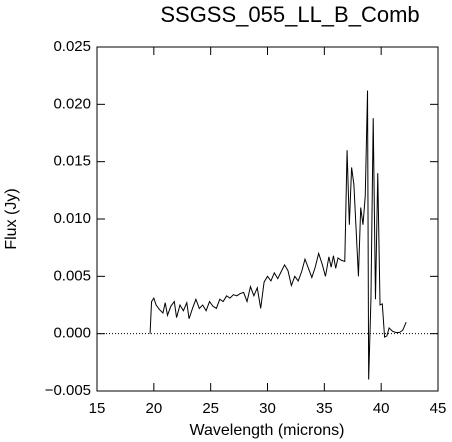  Describe the element at coordinates (72, 275) in the screenshot. I see `y-tick-label: 0.005` at that location.